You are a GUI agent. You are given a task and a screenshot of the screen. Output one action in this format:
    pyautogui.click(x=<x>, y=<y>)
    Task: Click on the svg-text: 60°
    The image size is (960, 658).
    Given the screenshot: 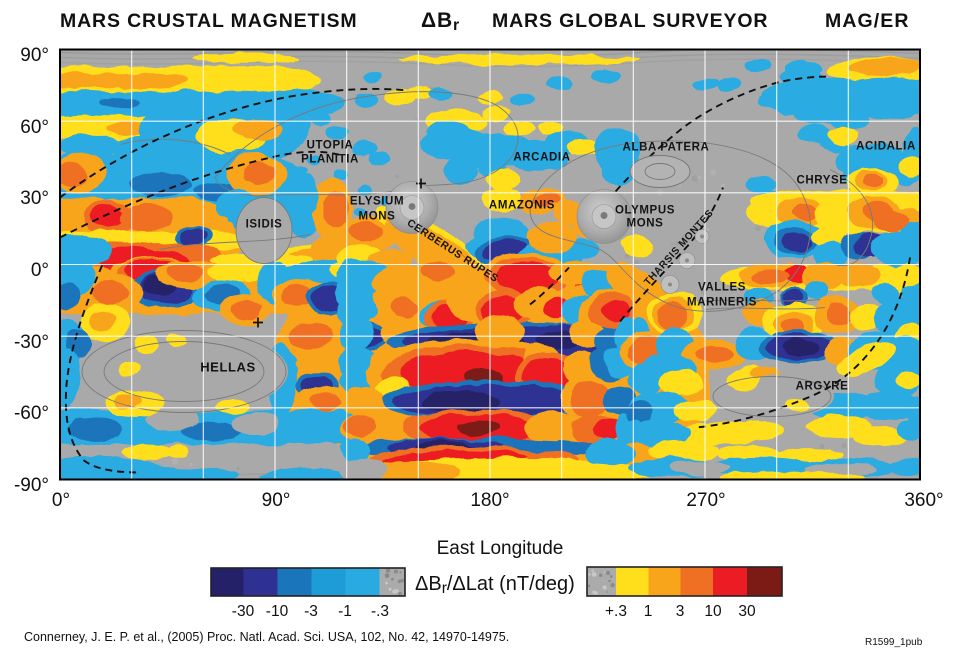 What is the action you would take?
    pyautogui.click(x=34, y=127)
    